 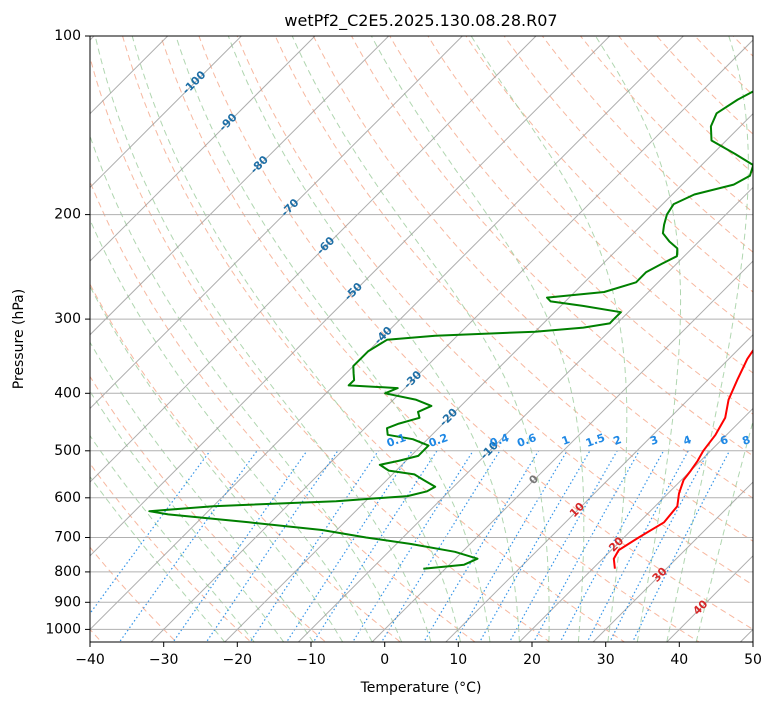 I want to click on y-tick-label: 500, so click(x=67, y=451).